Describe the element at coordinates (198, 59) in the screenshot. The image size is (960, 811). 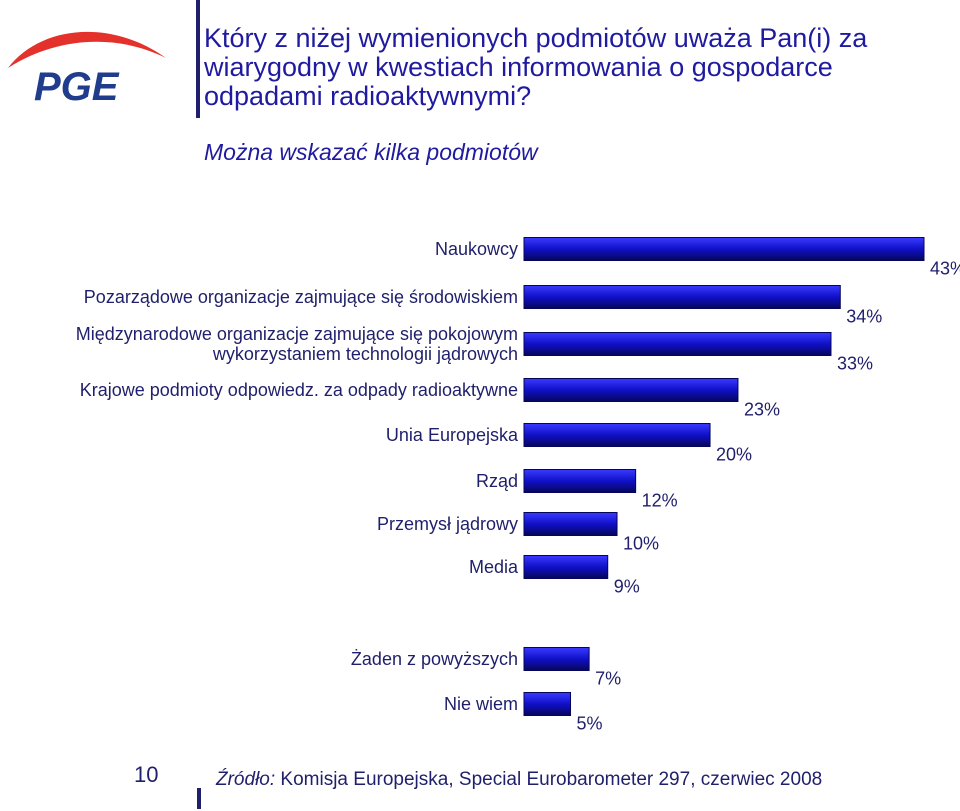
I see `title-accent-bar` at that location.